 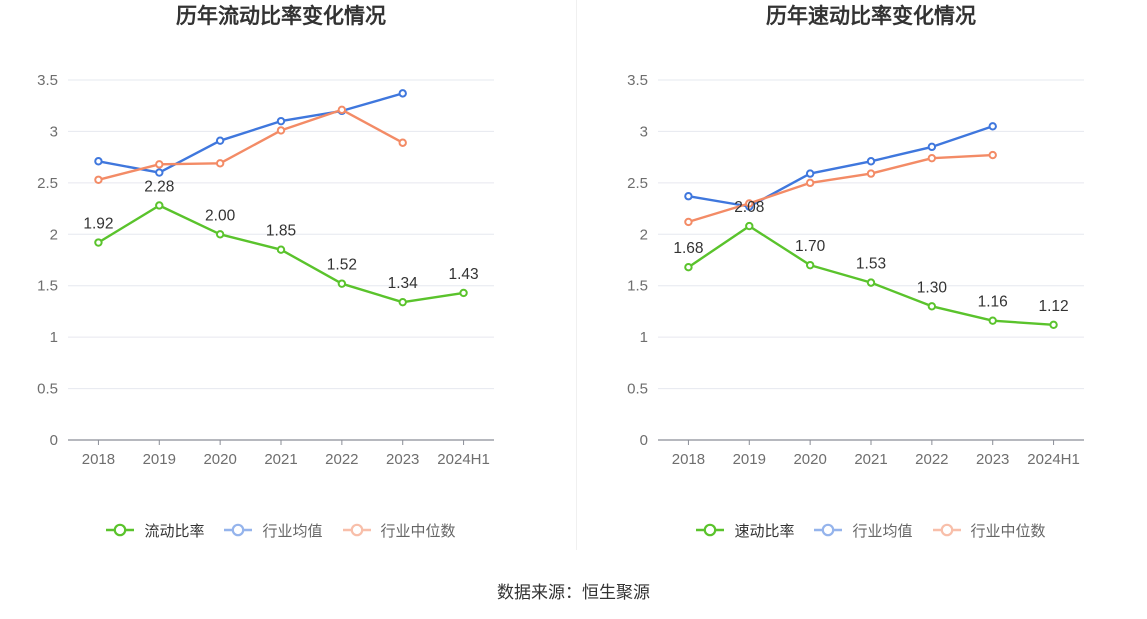 What do you see at coordinates (871, 275) in the screenshot?
I see `quick-ratio-series` at bounding box center [871, 275].